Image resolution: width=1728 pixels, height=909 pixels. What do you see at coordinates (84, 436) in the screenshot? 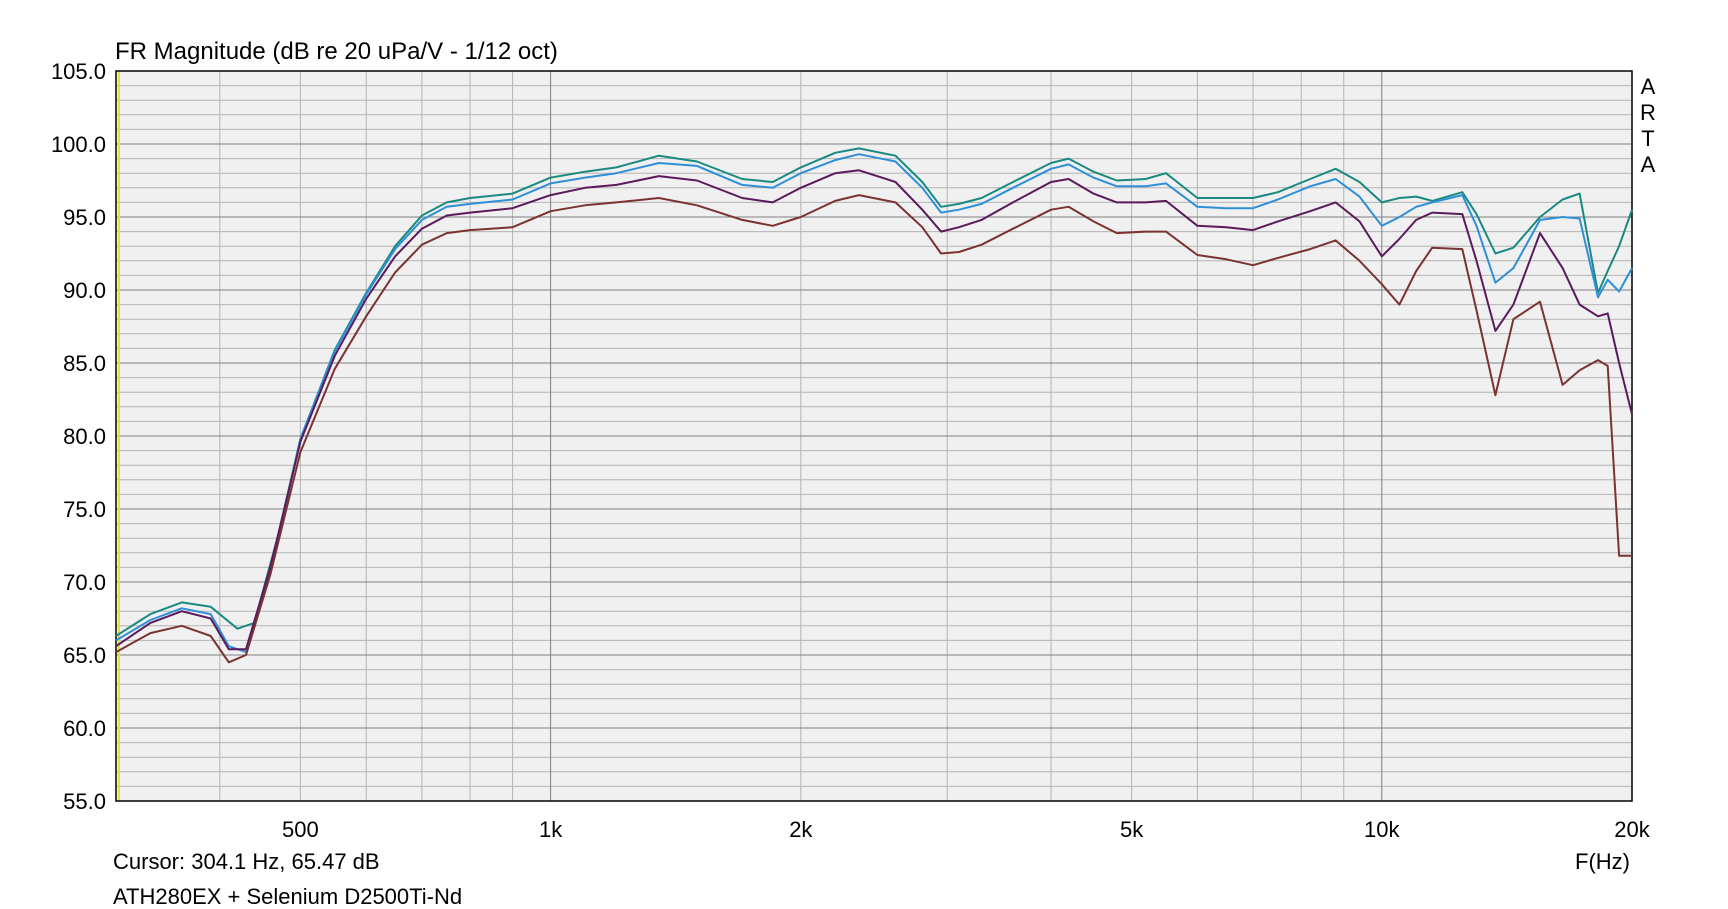
I see `y-tick-label: 80.0` at bounding box center [84, 436].